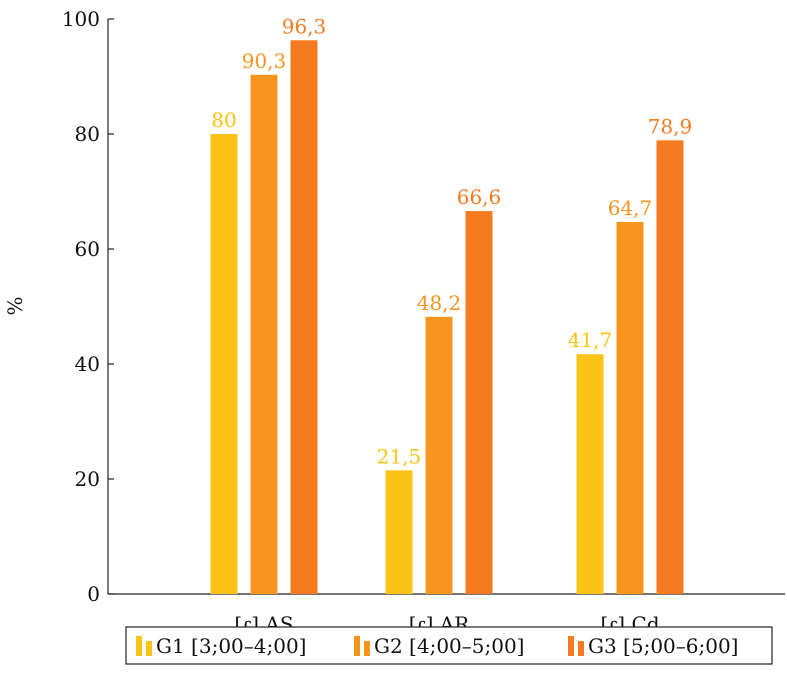  I want to click on data-label: 64,7, so click(630, 208).